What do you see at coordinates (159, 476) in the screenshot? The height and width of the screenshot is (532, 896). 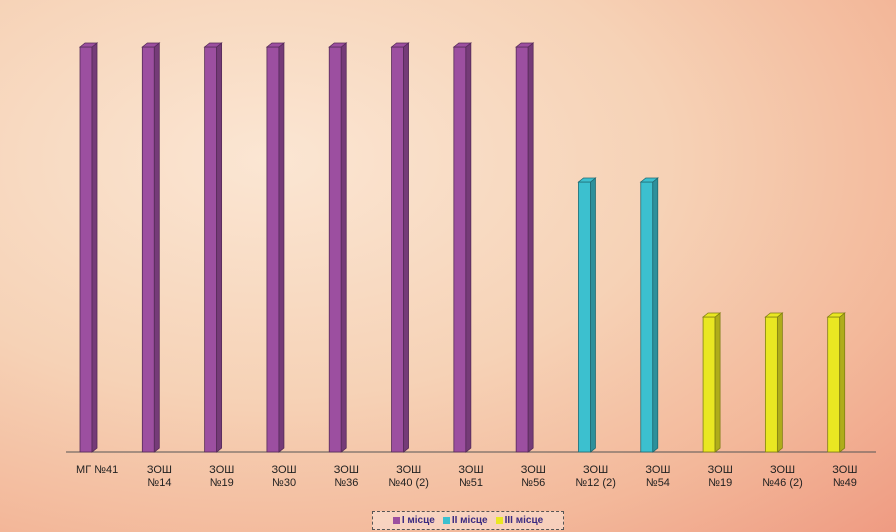 I see `x-tick-label: ЗОШ №14` at bounding box center [159, 476].